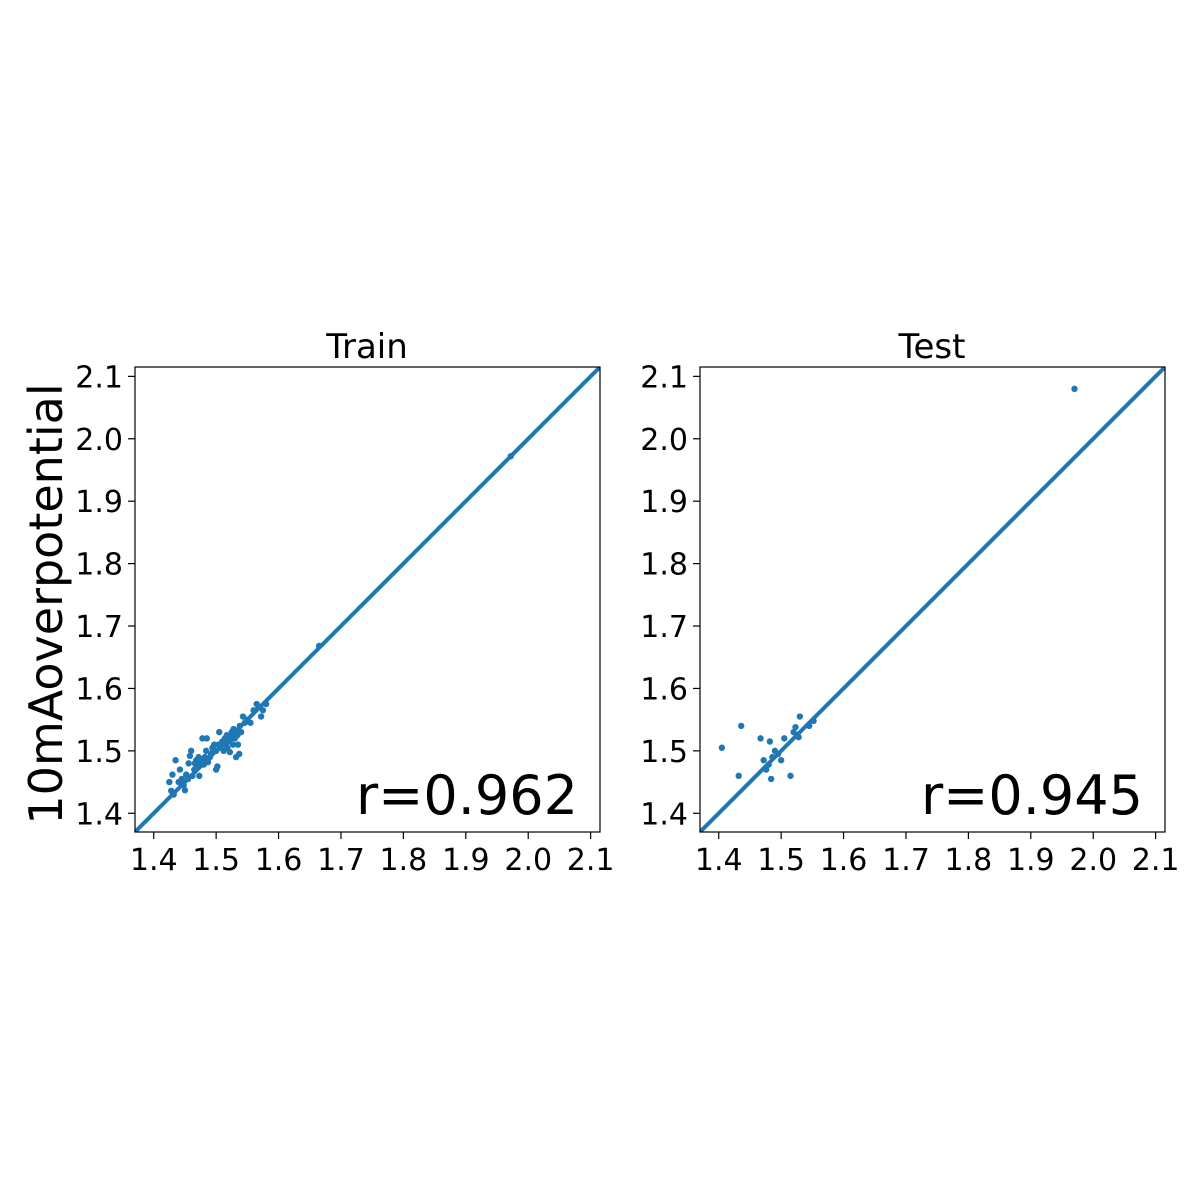 The height and width of the screenshot is (1200, 1200). Describe the element at coordinates (366, 347) in the screenshot. I see `panel-title: Train` at that location.